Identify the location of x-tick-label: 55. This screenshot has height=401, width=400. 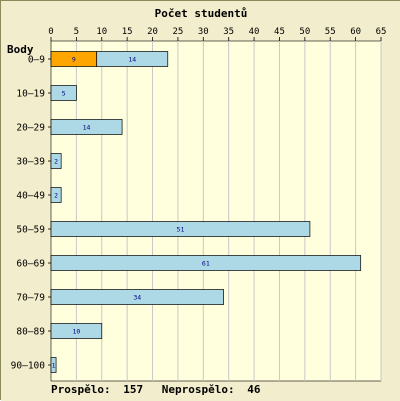
(330, 32).